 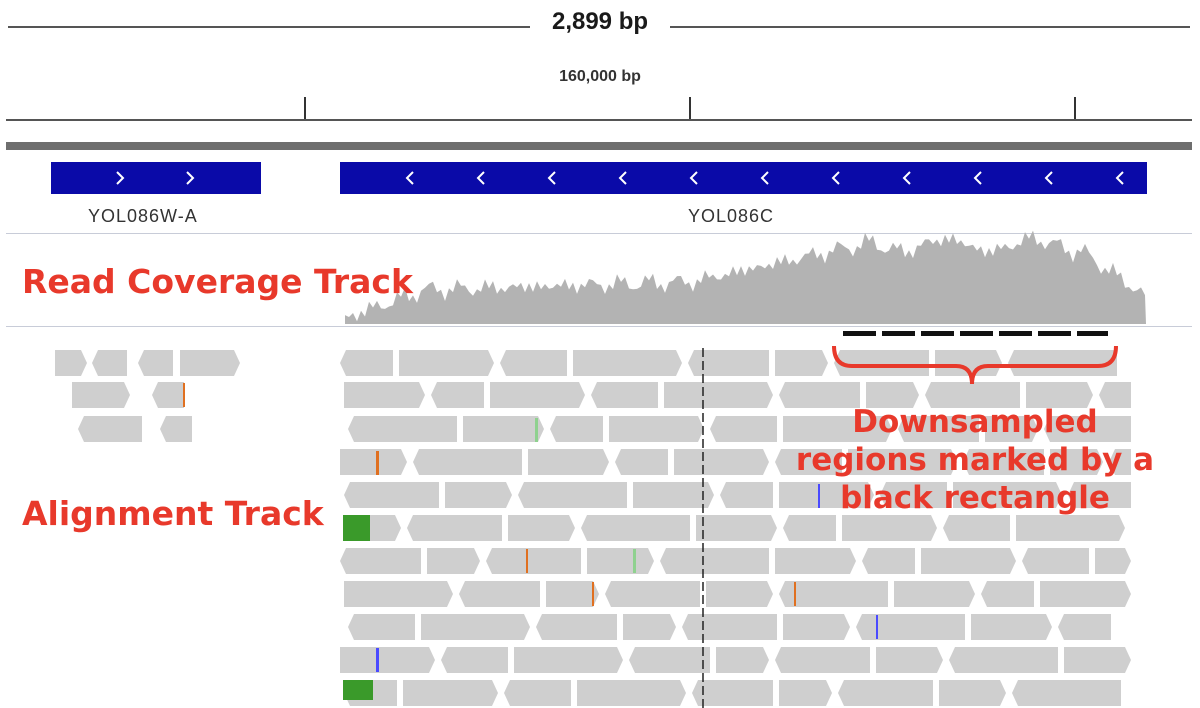 What do you see at coordinates (358, 690) in the screenshot?
I see `soft-clip` at bounding box center [358, 690].